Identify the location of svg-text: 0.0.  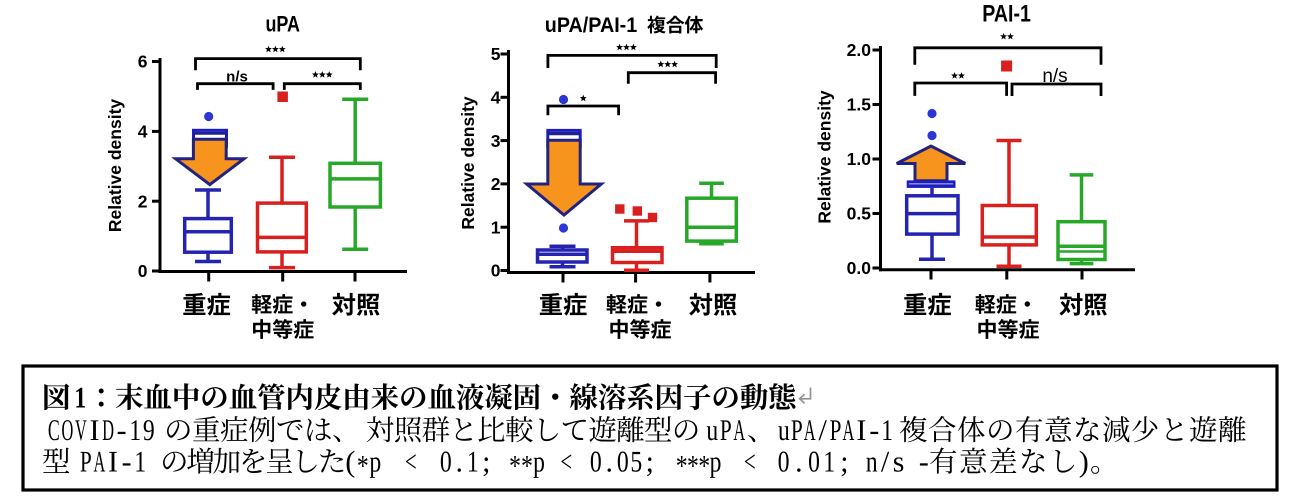
(859, 268).